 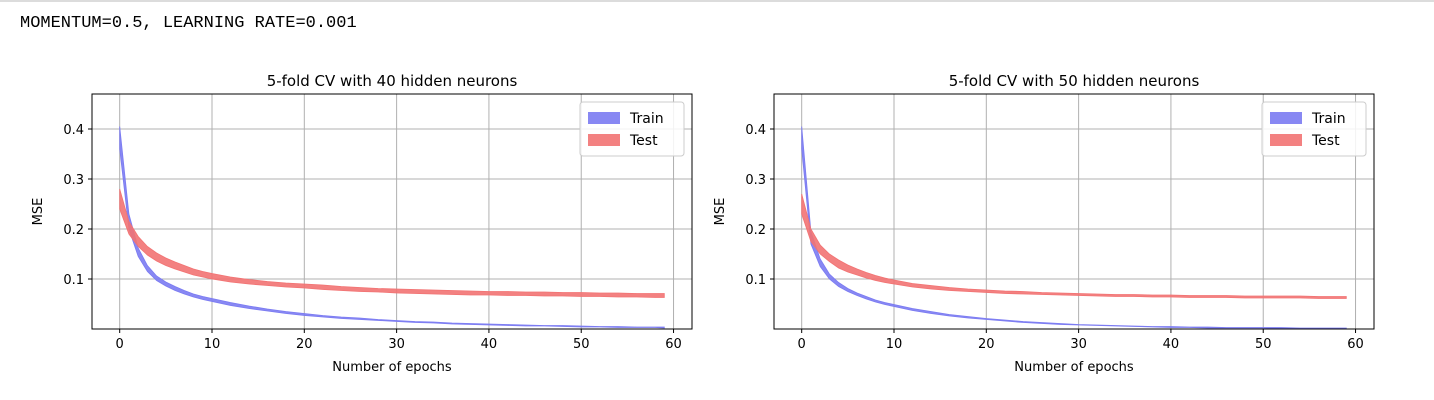 I want to click on top-divider, so click(x=717, y=1).